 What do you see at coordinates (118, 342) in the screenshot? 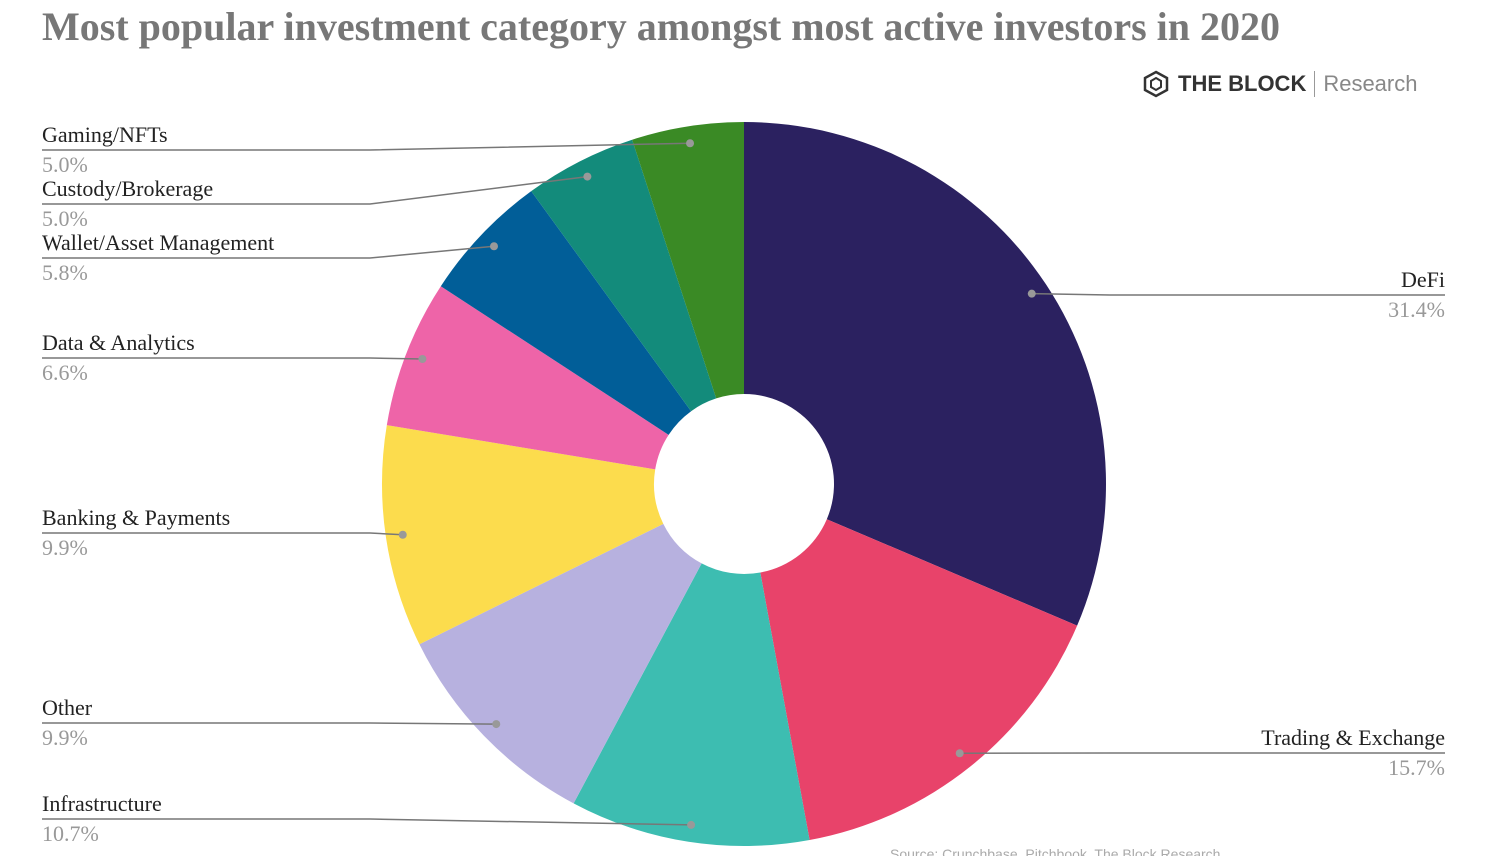
I see `slice-label: Data & Analytics` at bounding box center [118, 342].